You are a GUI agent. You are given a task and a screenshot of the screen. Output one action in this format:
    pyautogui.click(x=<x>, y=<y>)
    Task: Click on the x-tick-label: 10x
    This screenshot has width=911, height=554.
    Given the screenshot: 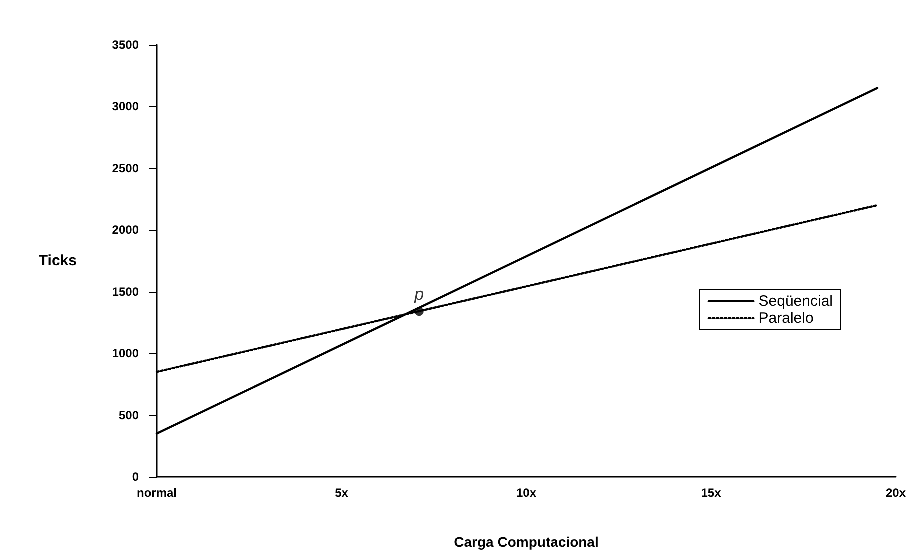 What is the action you would take?
    pyautogui.click(x=526, y=493)
    